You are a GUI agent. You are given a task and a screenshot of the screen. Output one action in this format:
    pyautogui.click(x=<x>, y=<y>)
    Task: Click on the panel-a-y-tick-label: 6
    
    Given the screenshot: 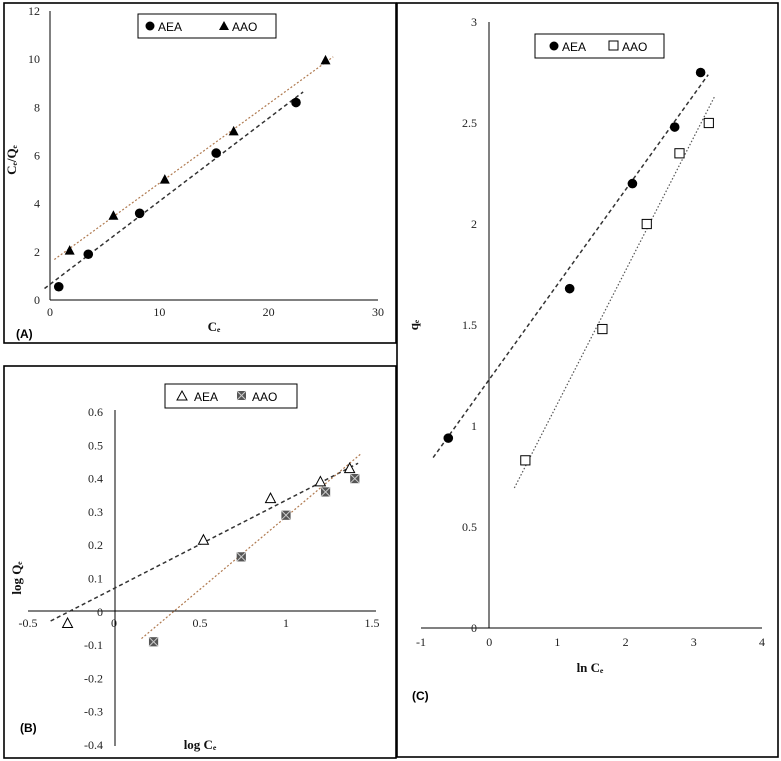 What is the action you would take?
    pyautogui.click(x=37, y=156)
    